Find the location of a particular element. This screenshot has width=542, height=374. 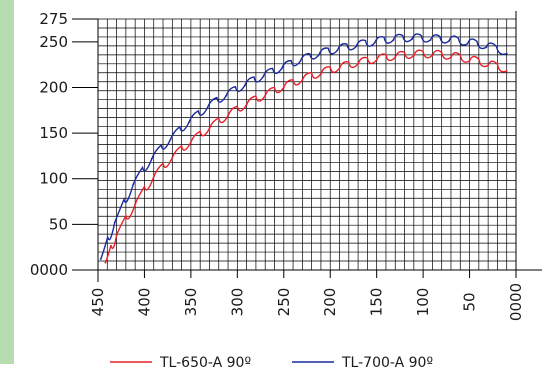

legend-label: TL-650-A 90º is located at coordinates (205, 363).